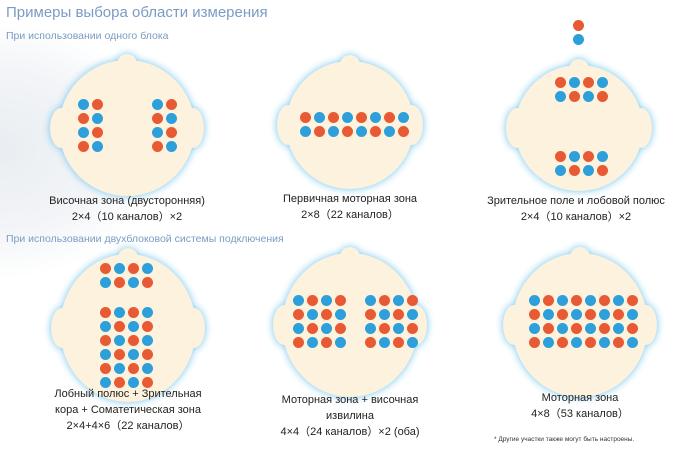  I want to click on example-caption: Моторная зона, so click(580, 398).